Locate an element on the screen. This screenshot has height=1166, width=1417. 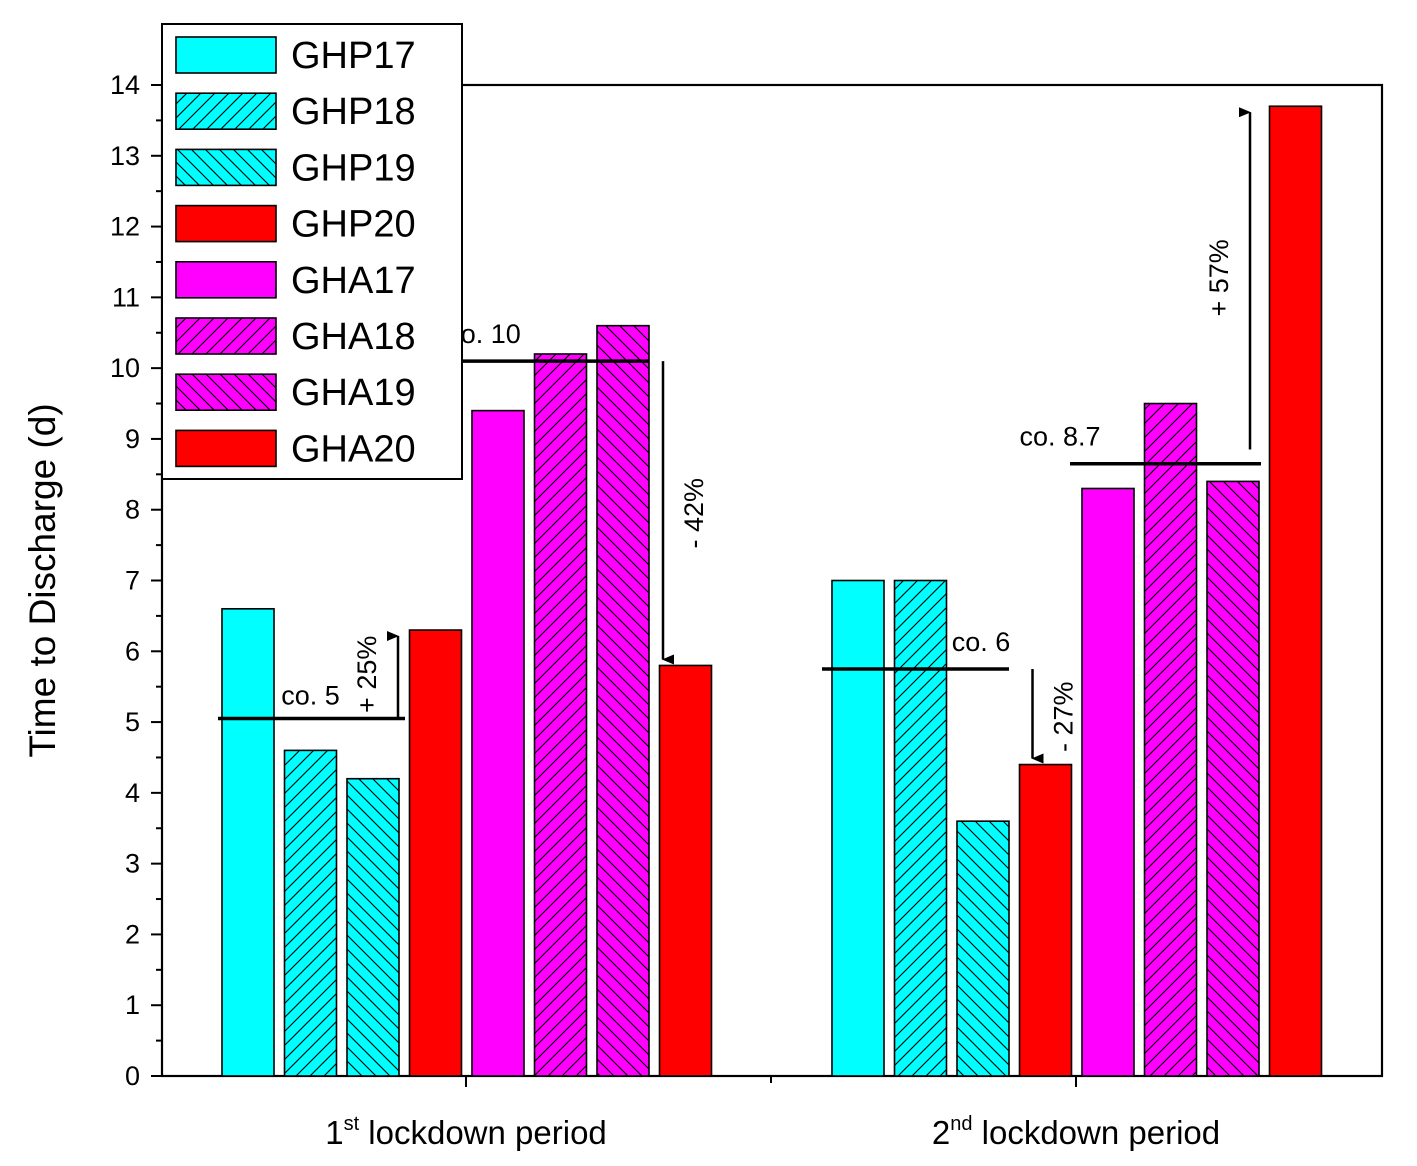
legend-swatch-ghp18 is located at coordinates (226, 111).